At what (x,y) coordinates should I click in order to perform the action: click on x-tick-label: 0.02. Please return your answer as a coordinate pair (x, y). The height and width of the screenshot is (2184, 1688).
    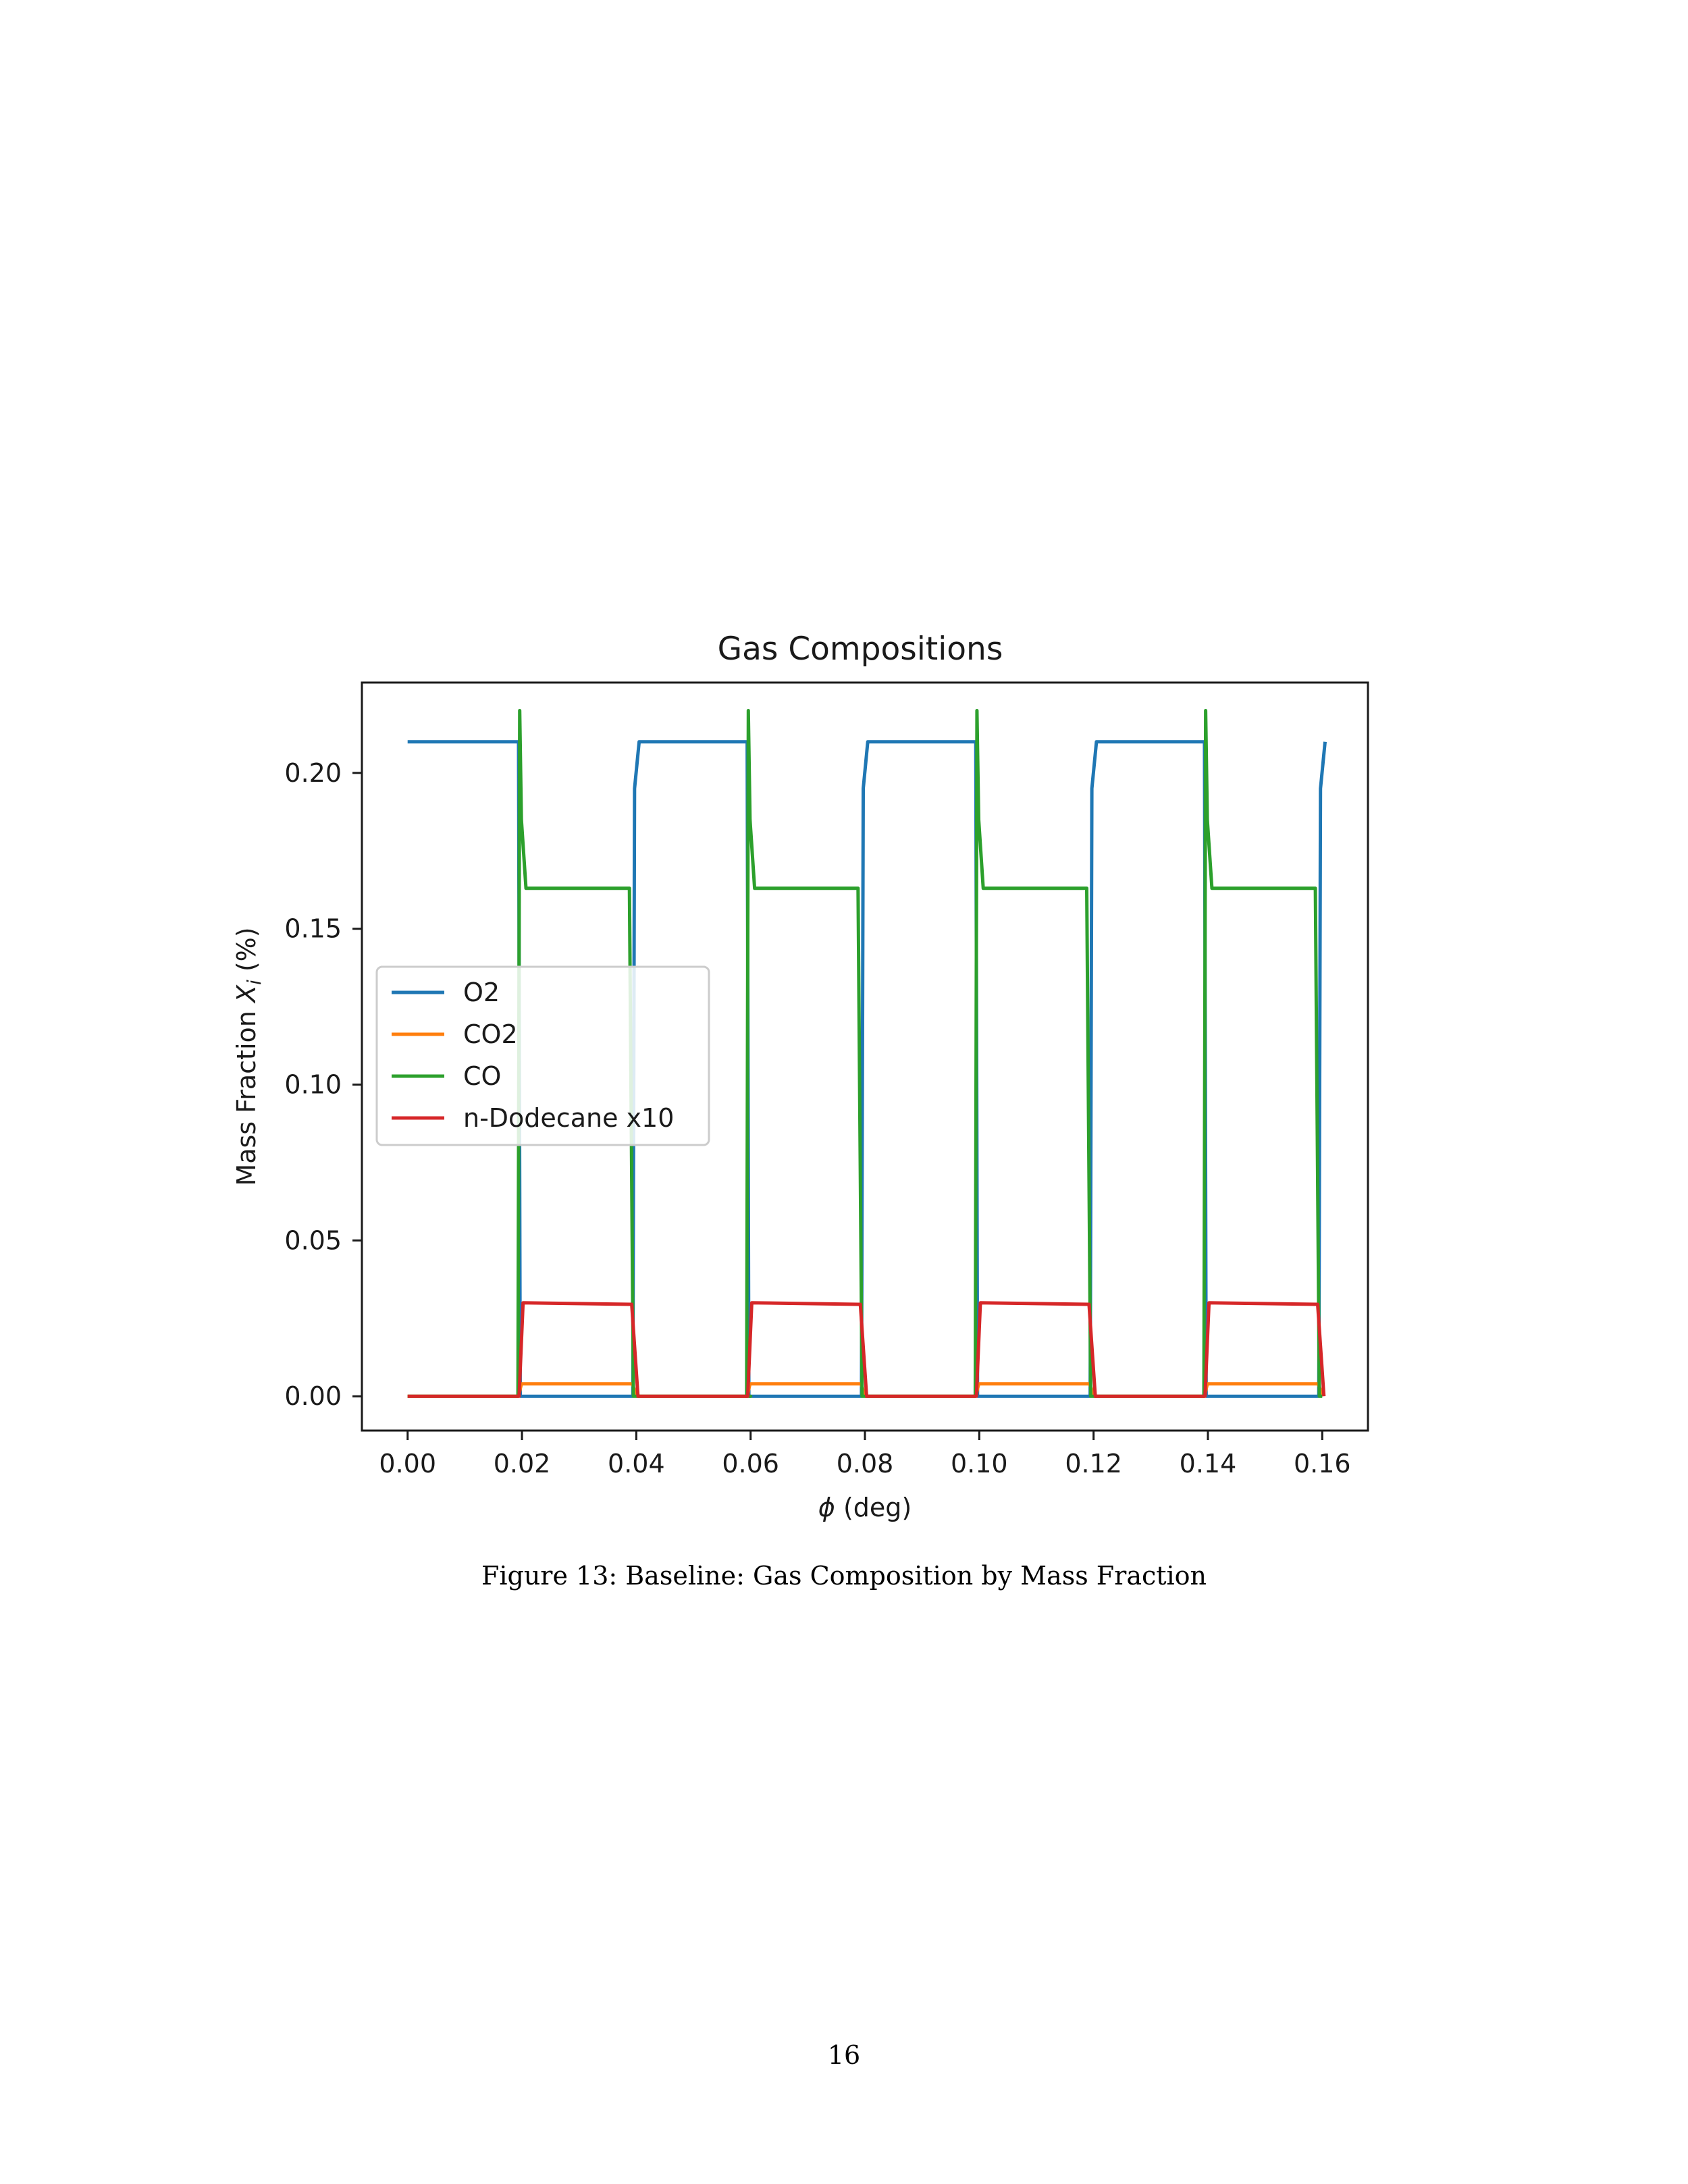
    Looking at the image, I should click on (522, 1464).